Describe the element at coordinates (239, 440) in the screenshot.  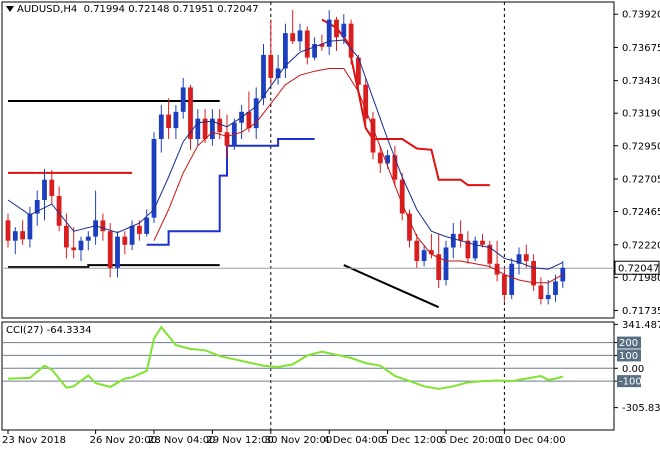
I see `time-tick-label: 29 Nov 12:00` at that location.